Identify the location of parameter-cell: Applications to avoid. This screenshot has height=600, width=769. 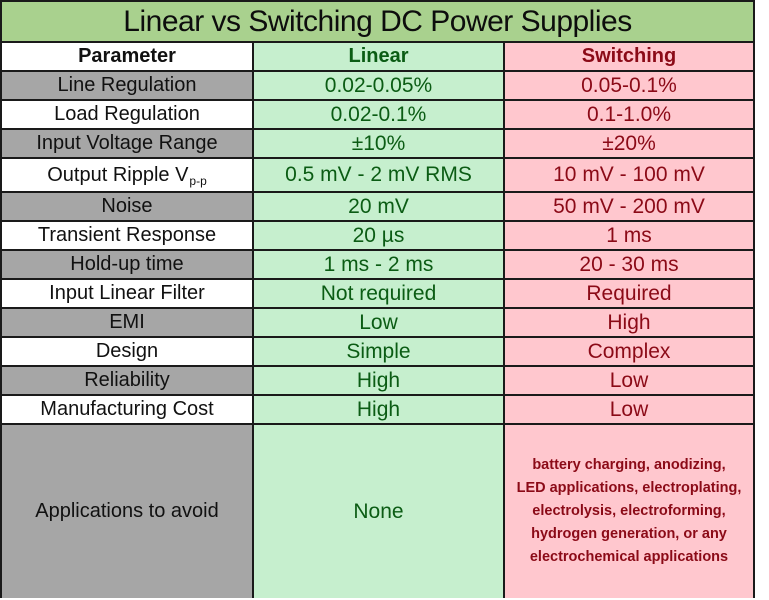
(127, 511).